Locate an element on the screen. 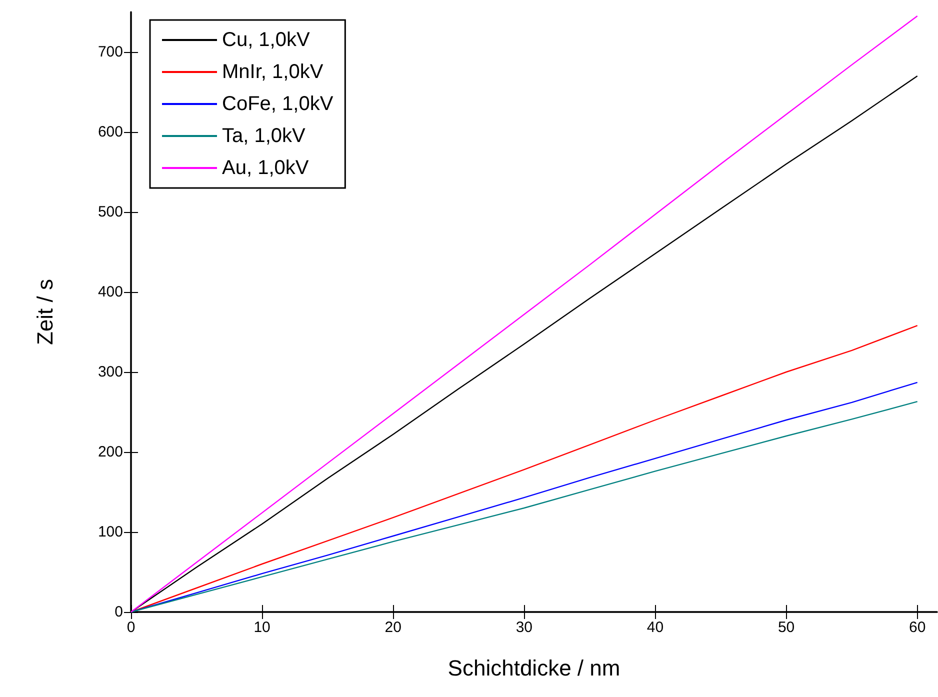 The width and height of the screenshot is (938, 697). y-tick-label: 500 is located at coordinates (110, 212).